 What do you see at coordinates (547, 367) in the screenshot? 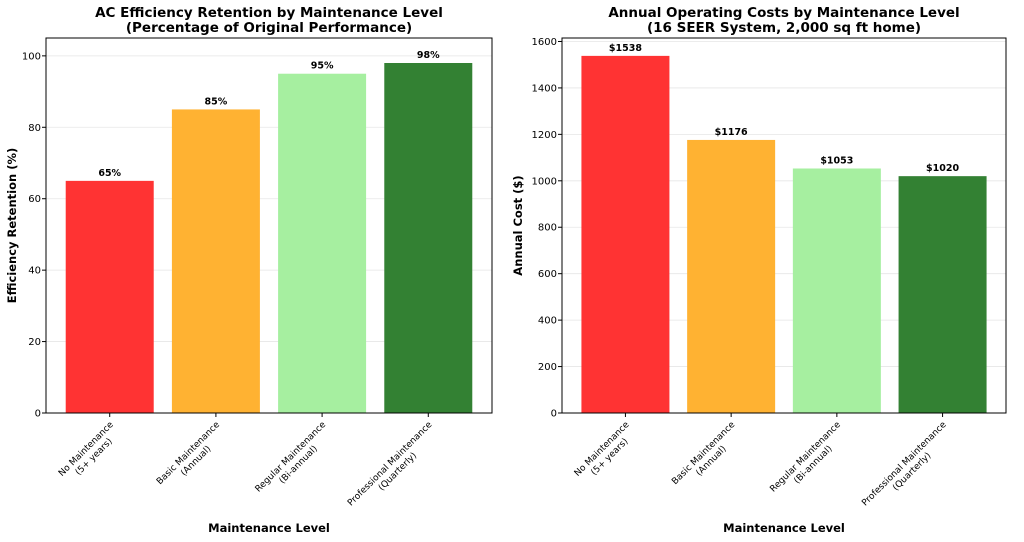
I see `y-tick-label: 200` at bounding box center [547, 367].